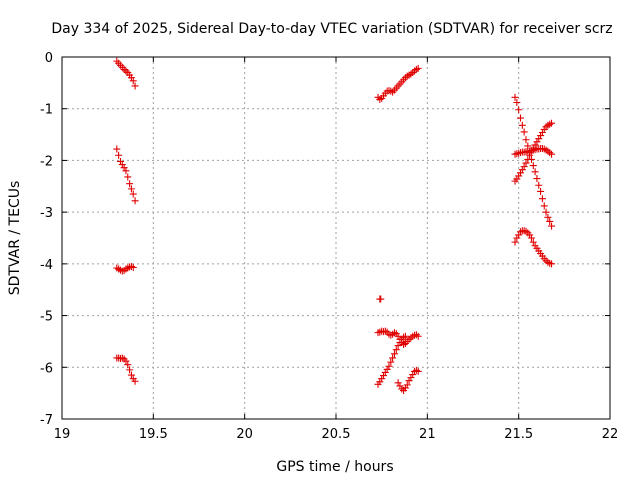 The width and height of the screenshot is (640, 480). I want to click on series-s1, so click(126, 73).